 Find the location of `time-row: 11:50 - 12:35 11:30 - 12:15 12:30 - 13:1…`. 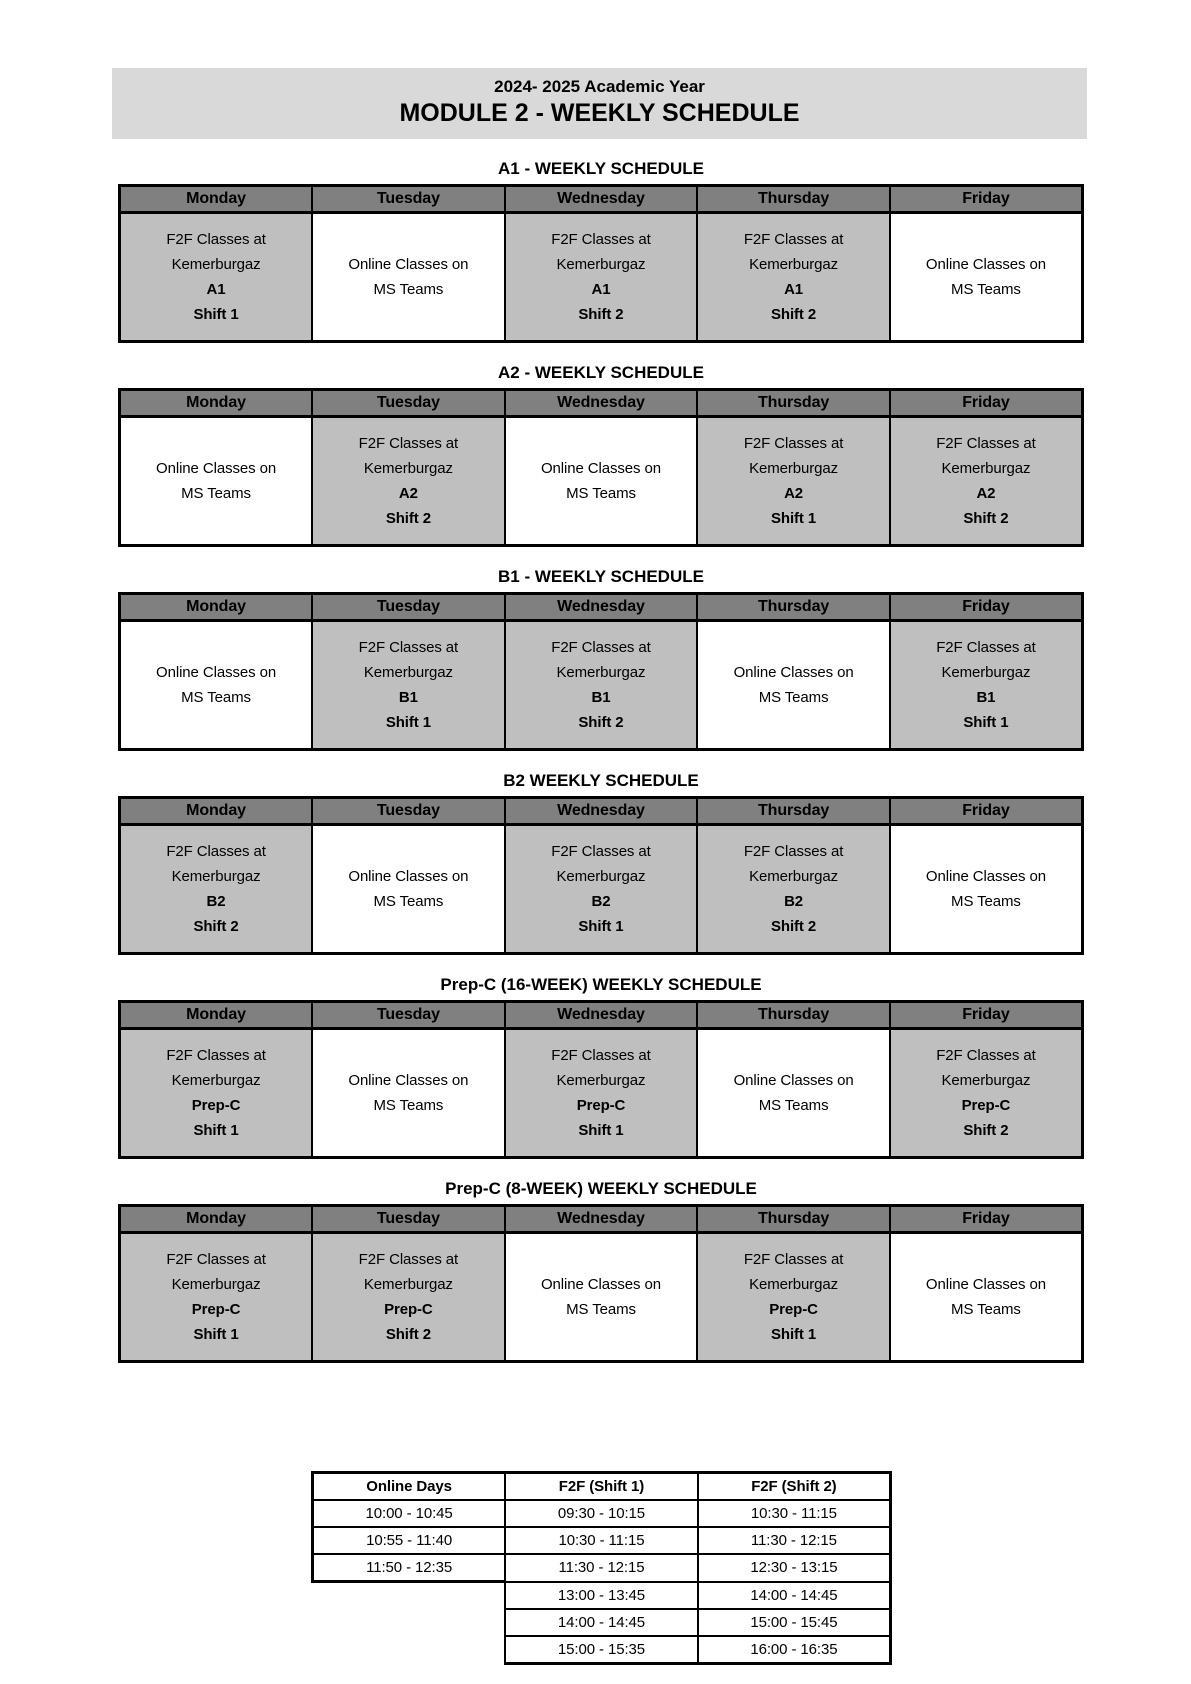

time-row: 11:50 - 12:35 11:30 - 12:15 12:30 - 13:1… is located at coordinates (601, 1568).